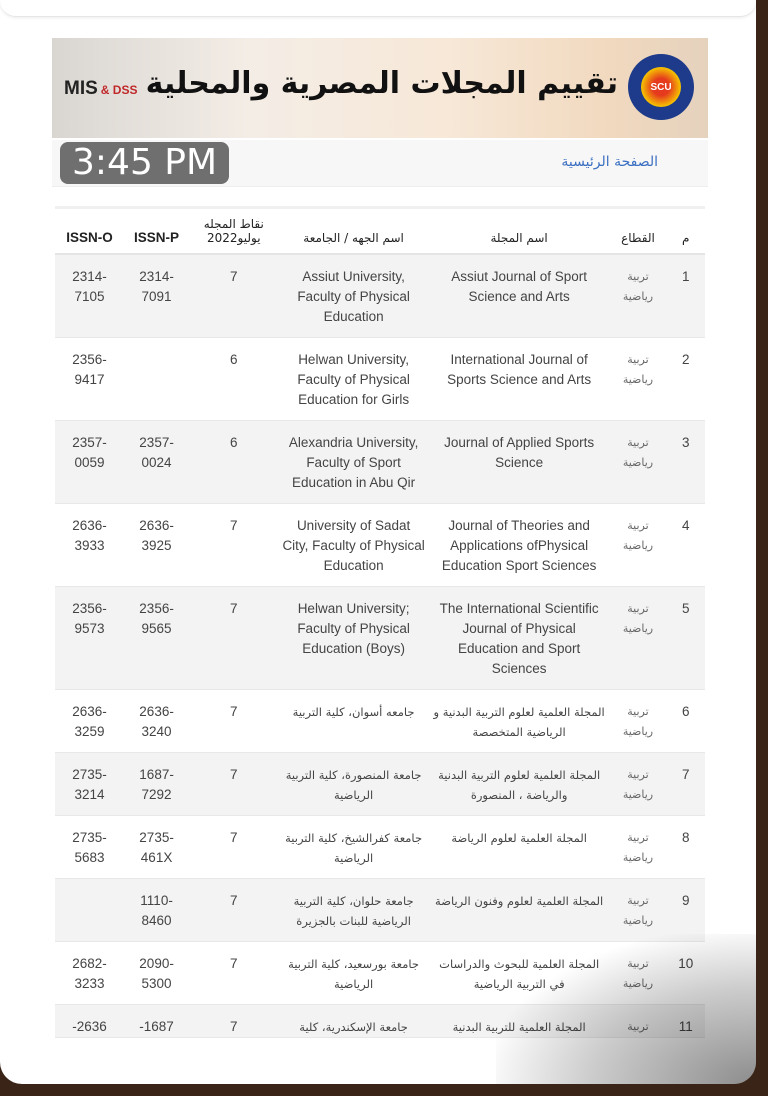  What do you see at coordinates (353, 721) in the screenshot?
I see `university-cell: جامعه أسوان، كلية التربية` at bounding box center [353, 721].